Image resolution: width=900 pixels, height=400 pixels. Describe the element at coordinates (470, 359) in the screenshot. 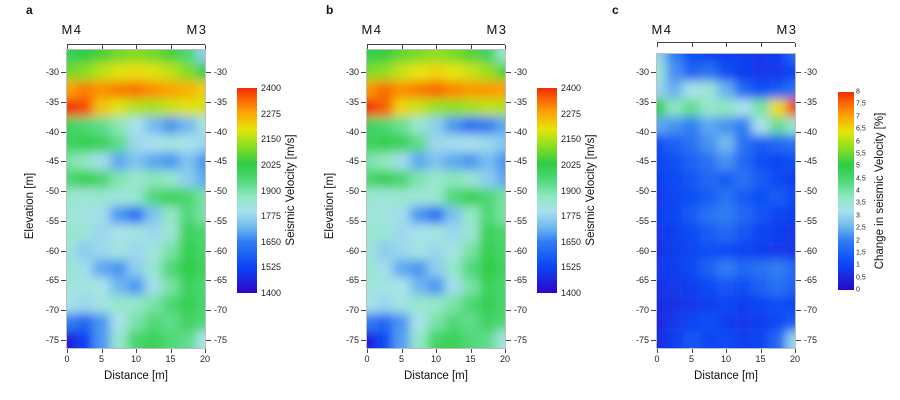

I see `x-tick-label: 15` at that location.